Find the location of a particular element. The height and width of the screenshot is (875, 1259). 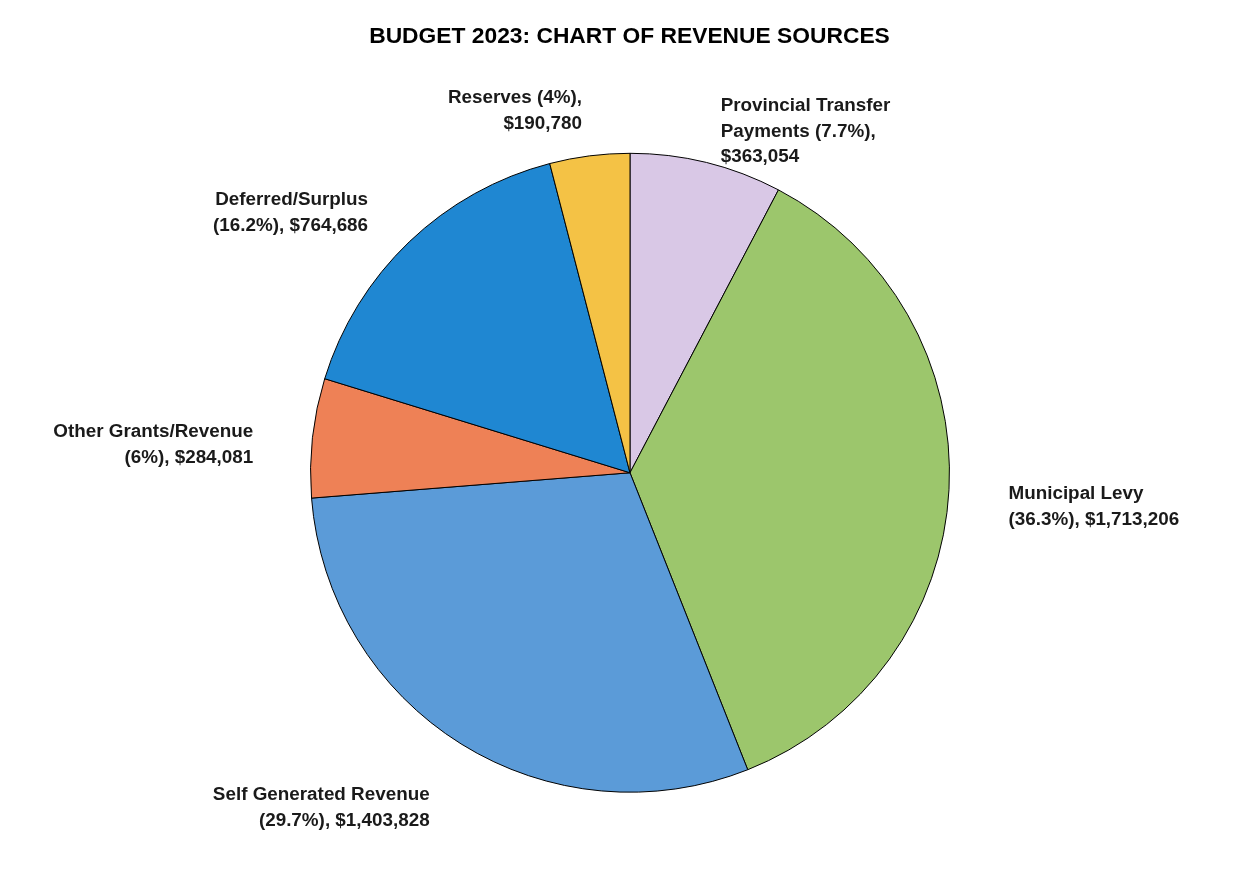

data-label: (36.3%), $1,713,206 is located at coordinates (1094, 518).